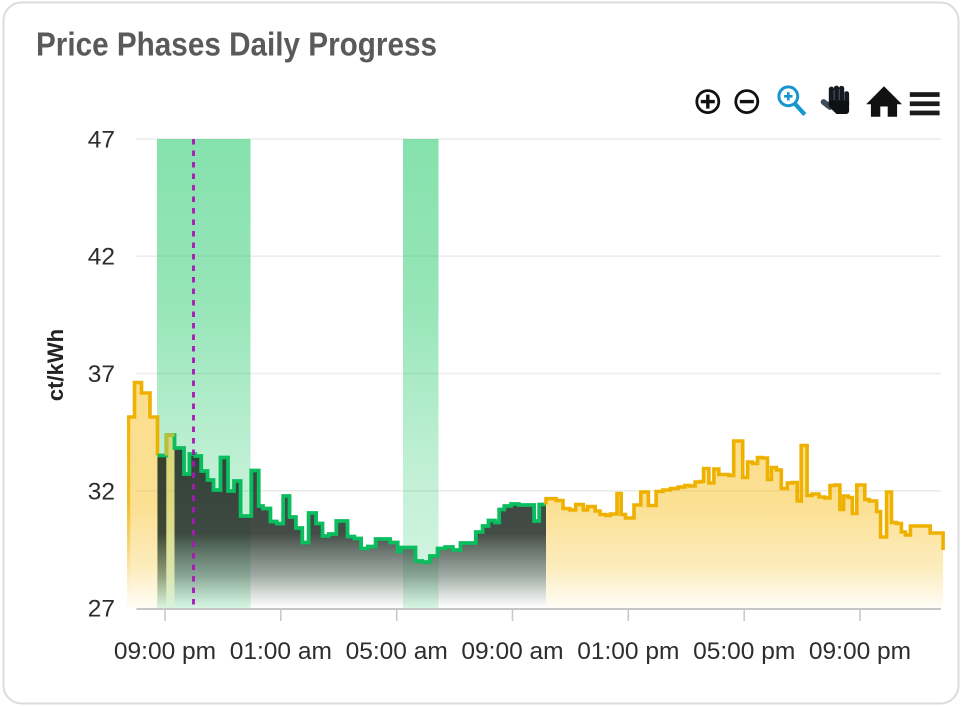 The width and height of the screenshot is (962, 706). What do you see at coordinates (55, 365) in the screenshot?
I see `svg-text: ct/kWh` at bounding box center [55, 365].